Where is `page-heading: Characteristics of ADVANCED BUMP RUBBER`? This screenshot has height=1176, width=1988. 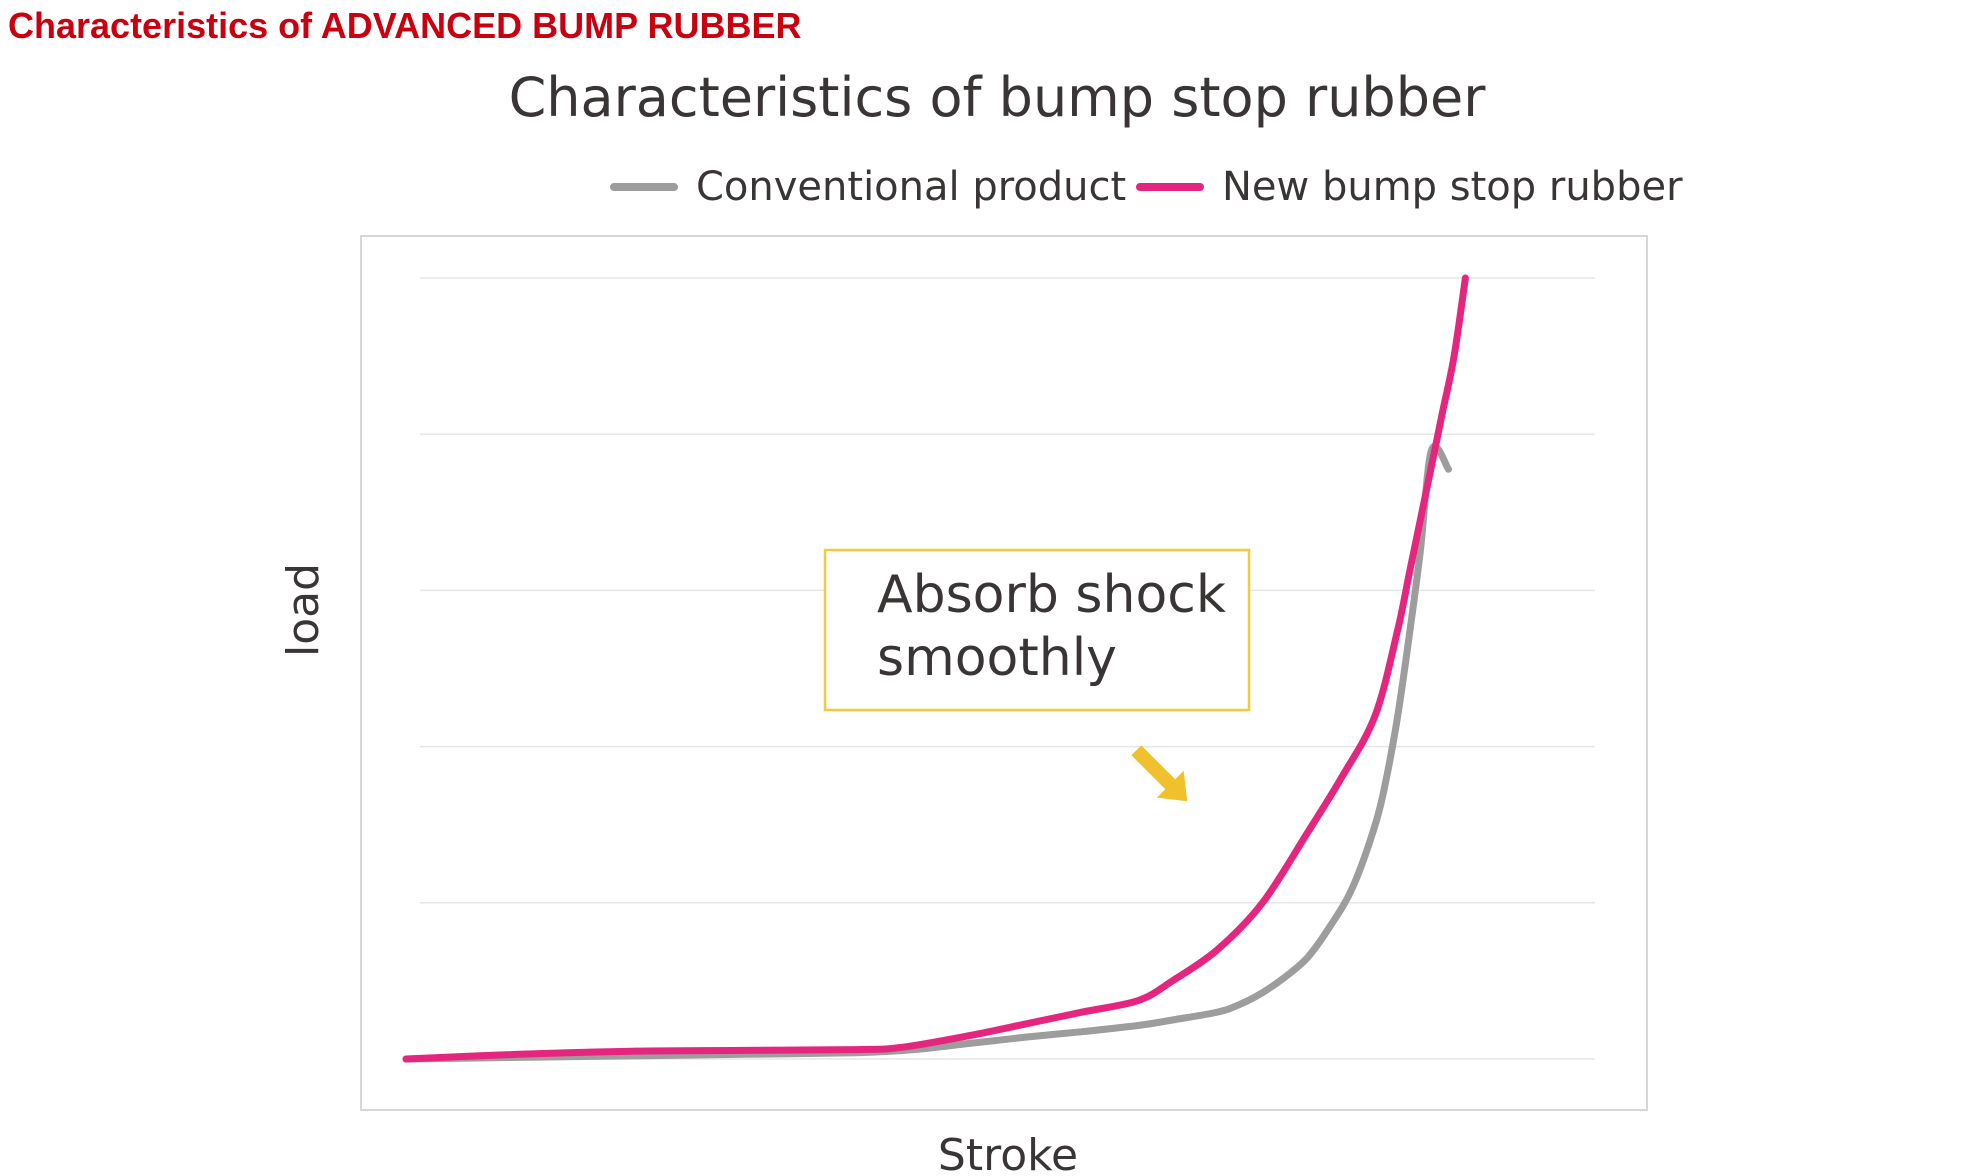
page-heading: Characteristics of ADVANCED BUMP RUBBER is located at coordinates (405, 25).